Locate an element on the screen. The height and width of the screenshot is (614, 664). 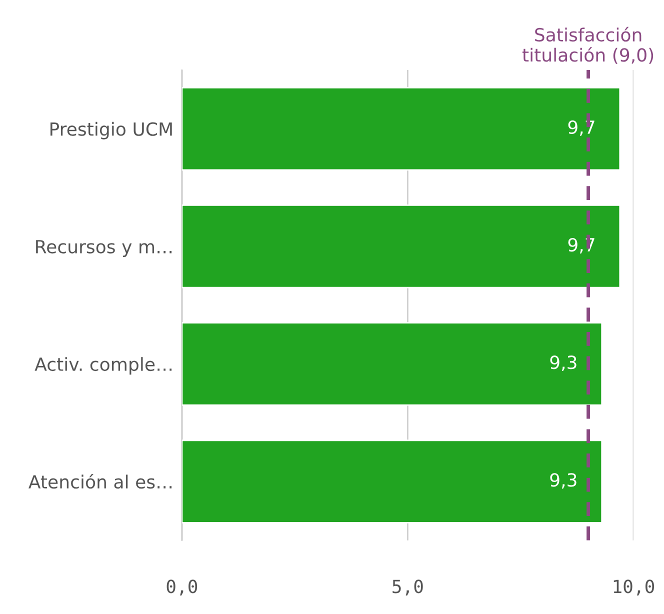
y-tick-label: Prestigio UCM is located at coordinates (111, 131).